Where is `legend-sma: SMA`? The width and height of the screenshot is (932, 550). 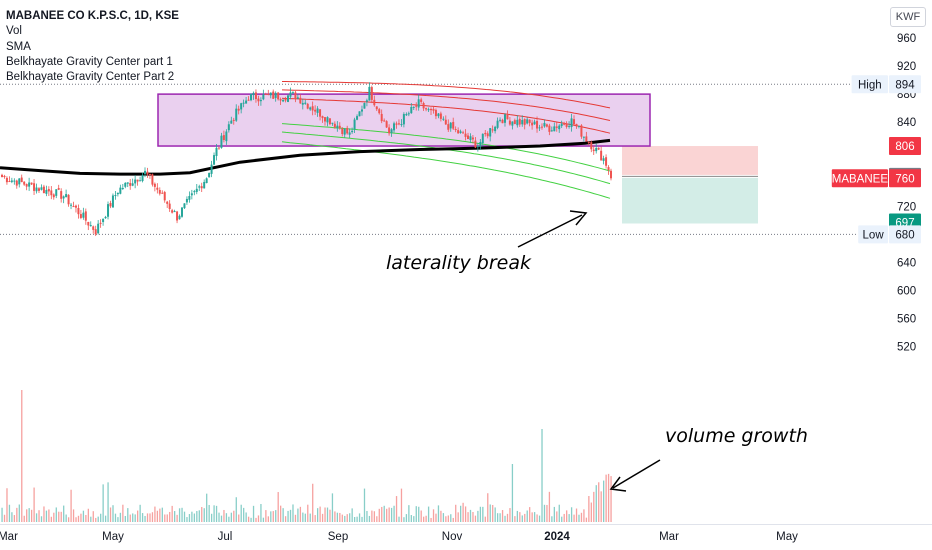
legend-sma: SMA is located at coordinates (18, 46).